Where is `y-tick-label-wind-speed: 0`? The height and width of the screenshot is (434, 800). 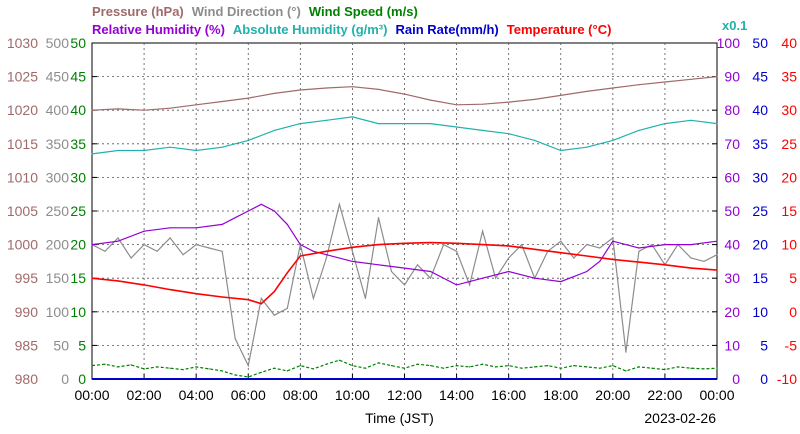 y-tick-label-wind-speed: 0 is located at coordinates (82, 379).